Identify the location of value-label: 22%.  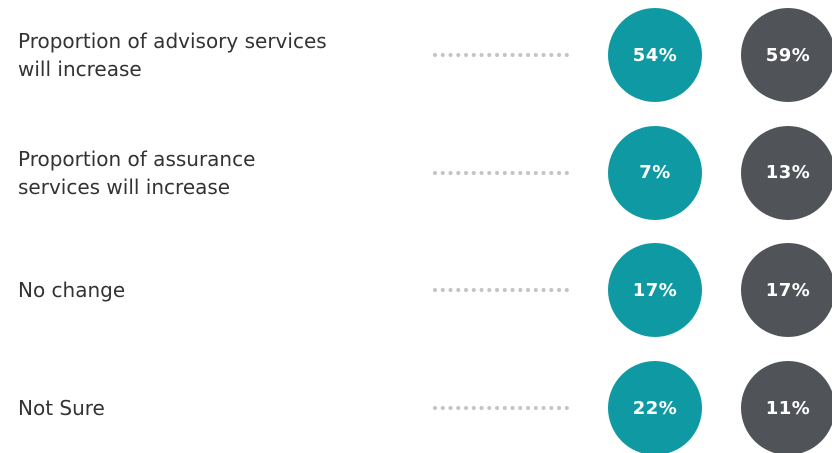
(655, 408).